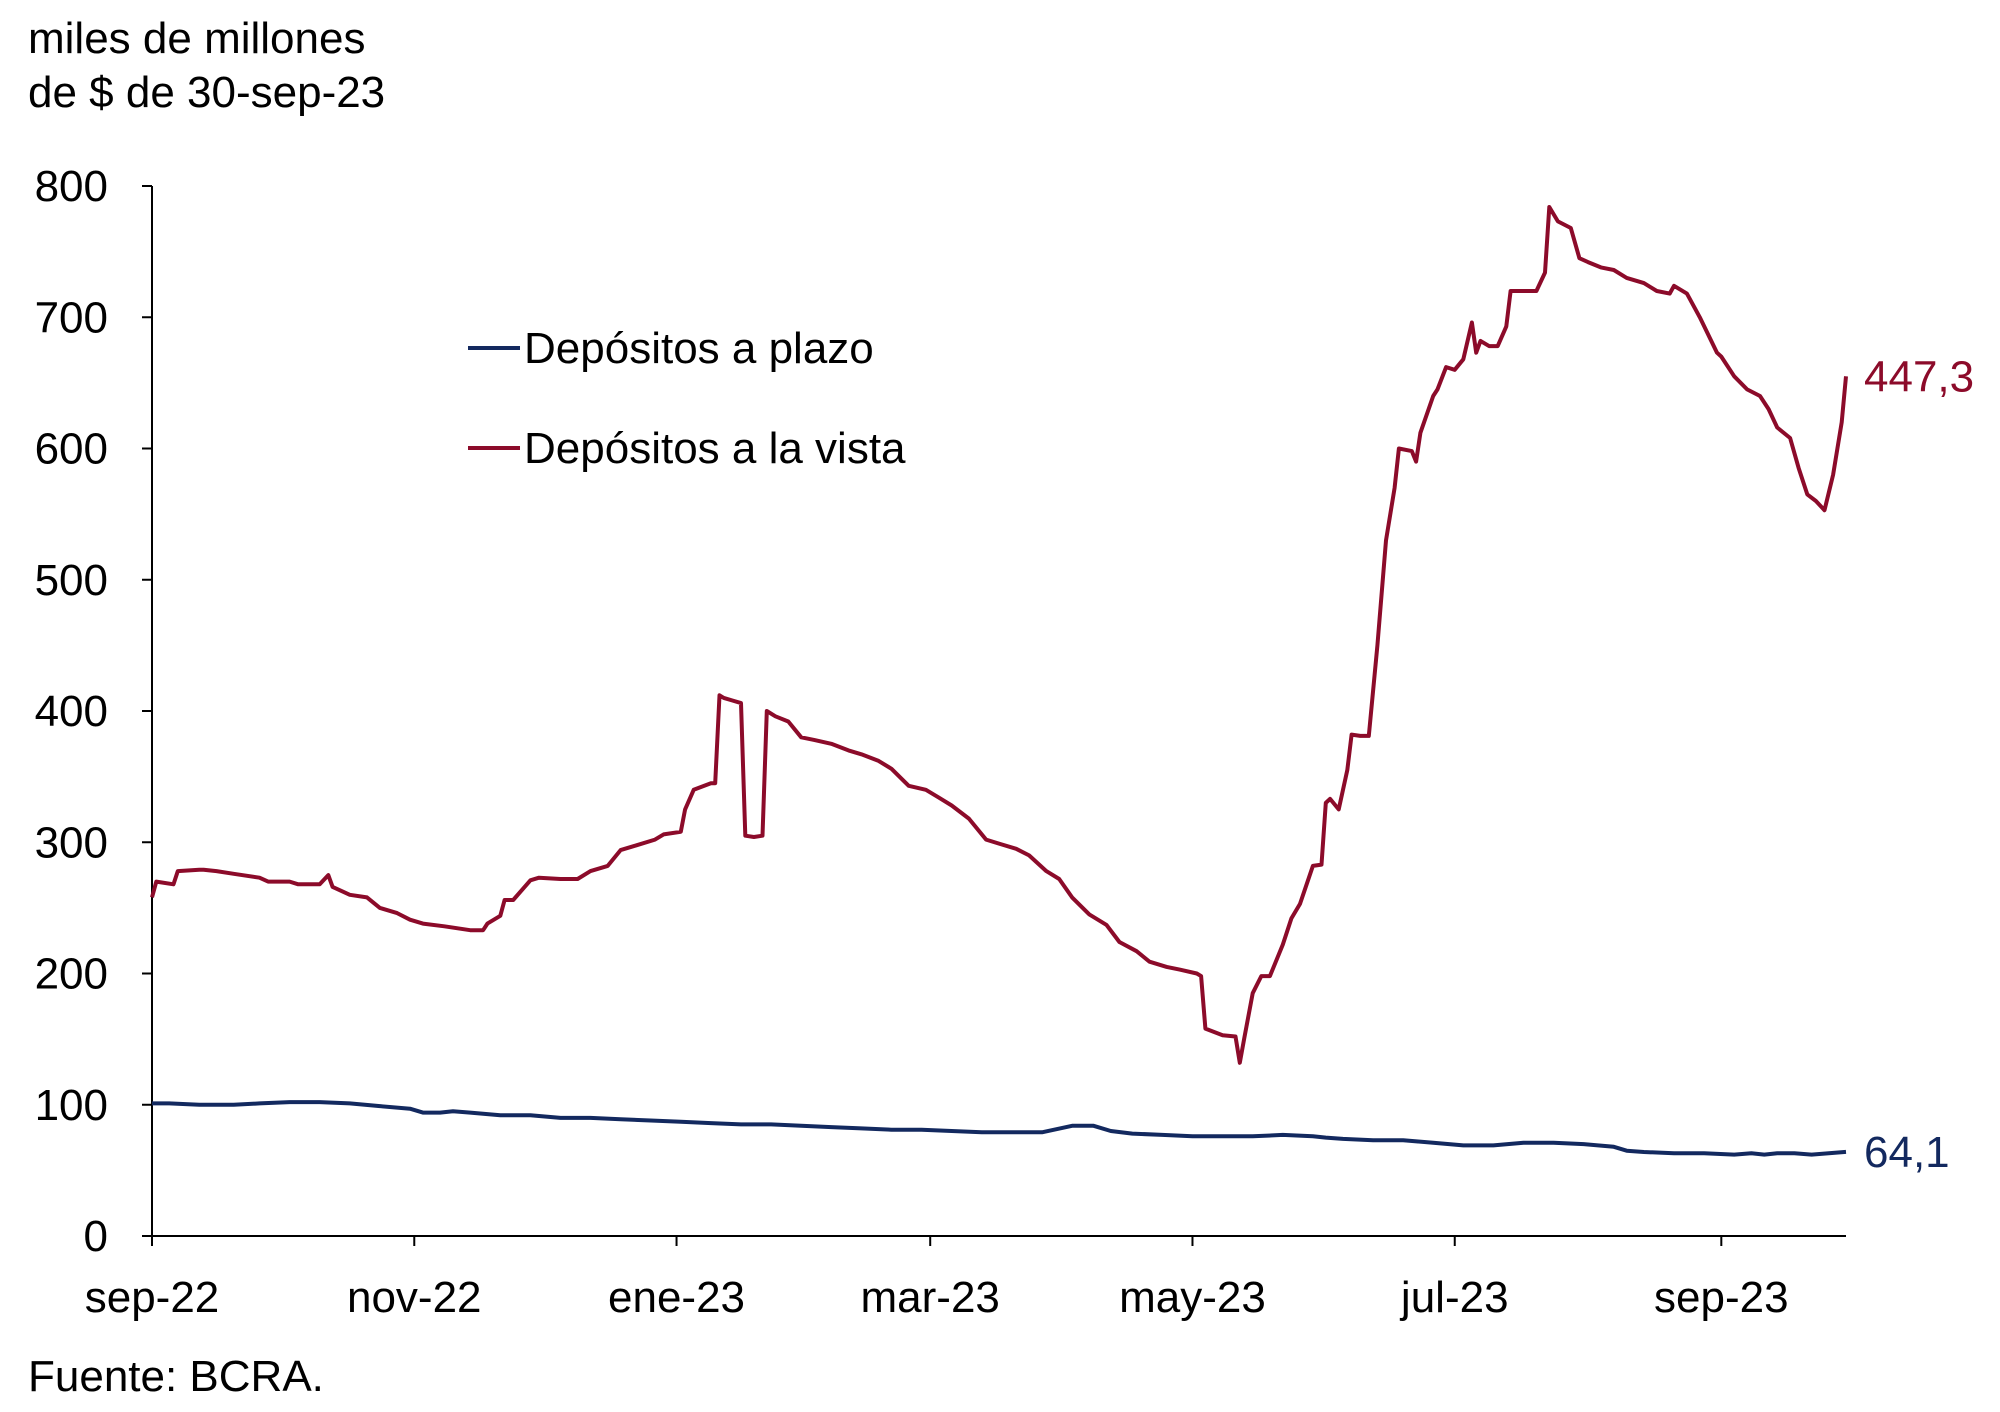 The image size is (2000, 1412). I want to click on y-tick-label: 200, so click(71, 974).